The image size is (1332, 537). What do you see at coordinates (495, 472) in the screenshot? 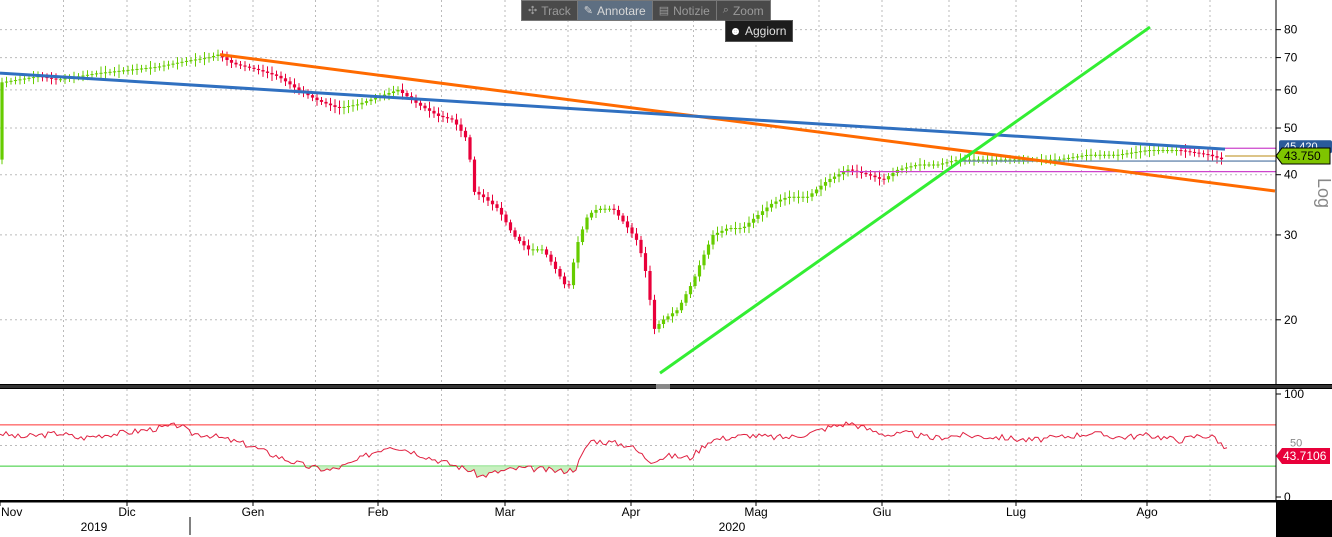
I see `rsi-oversold-fill` at bounding box center [495, 472].